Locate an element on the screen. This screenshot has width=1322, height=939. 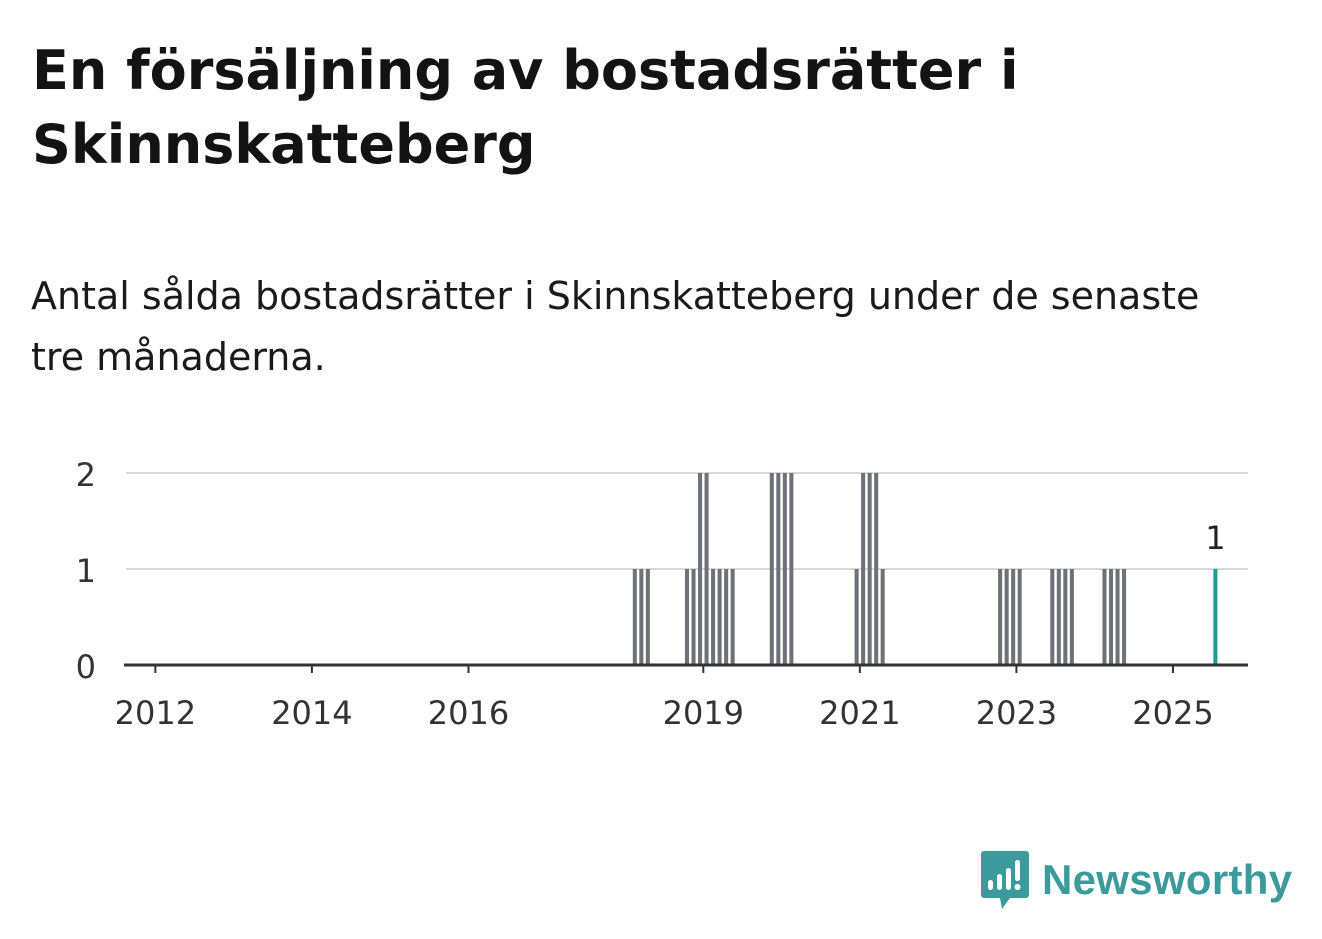
newsworthy-logo-icon is located at coordinates (1005, 880).